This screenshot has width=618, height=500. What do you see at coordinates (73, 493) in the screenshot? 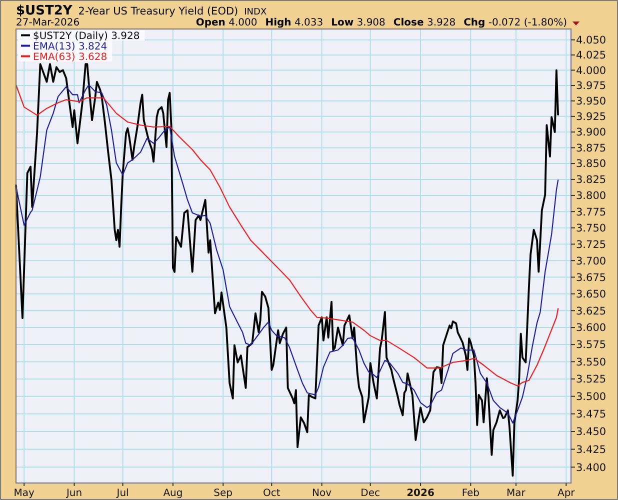
I see `x-tick-label: Jun` at bounding box center [73, 493].